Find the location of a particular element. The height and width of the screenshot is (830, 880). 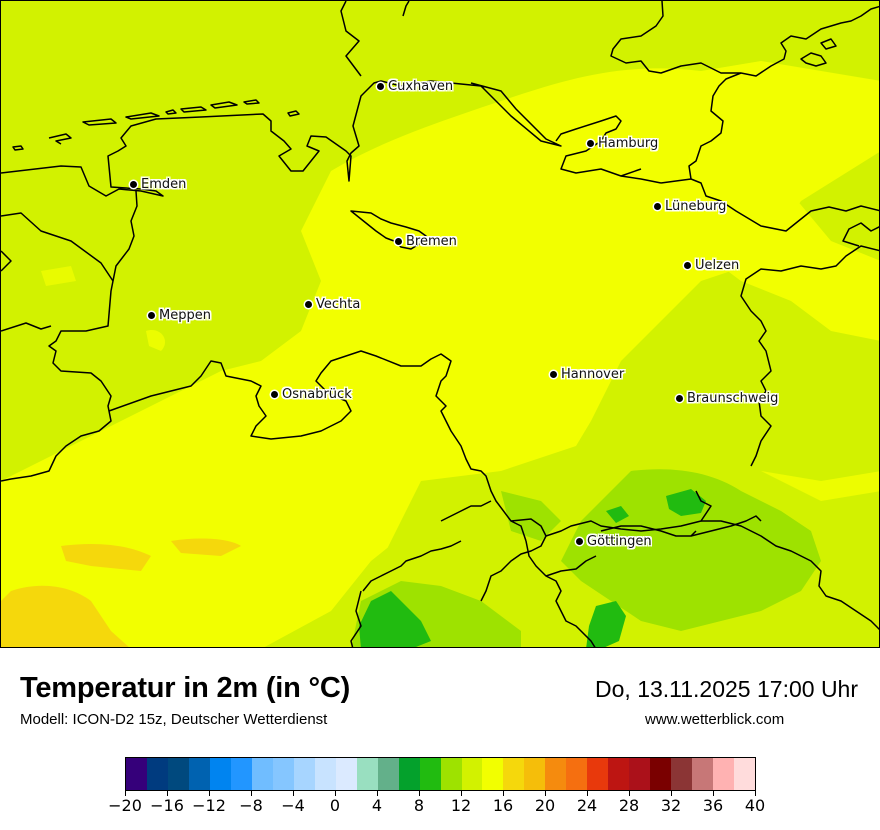

temperature-colorbar is located at coordinates (440, 774).